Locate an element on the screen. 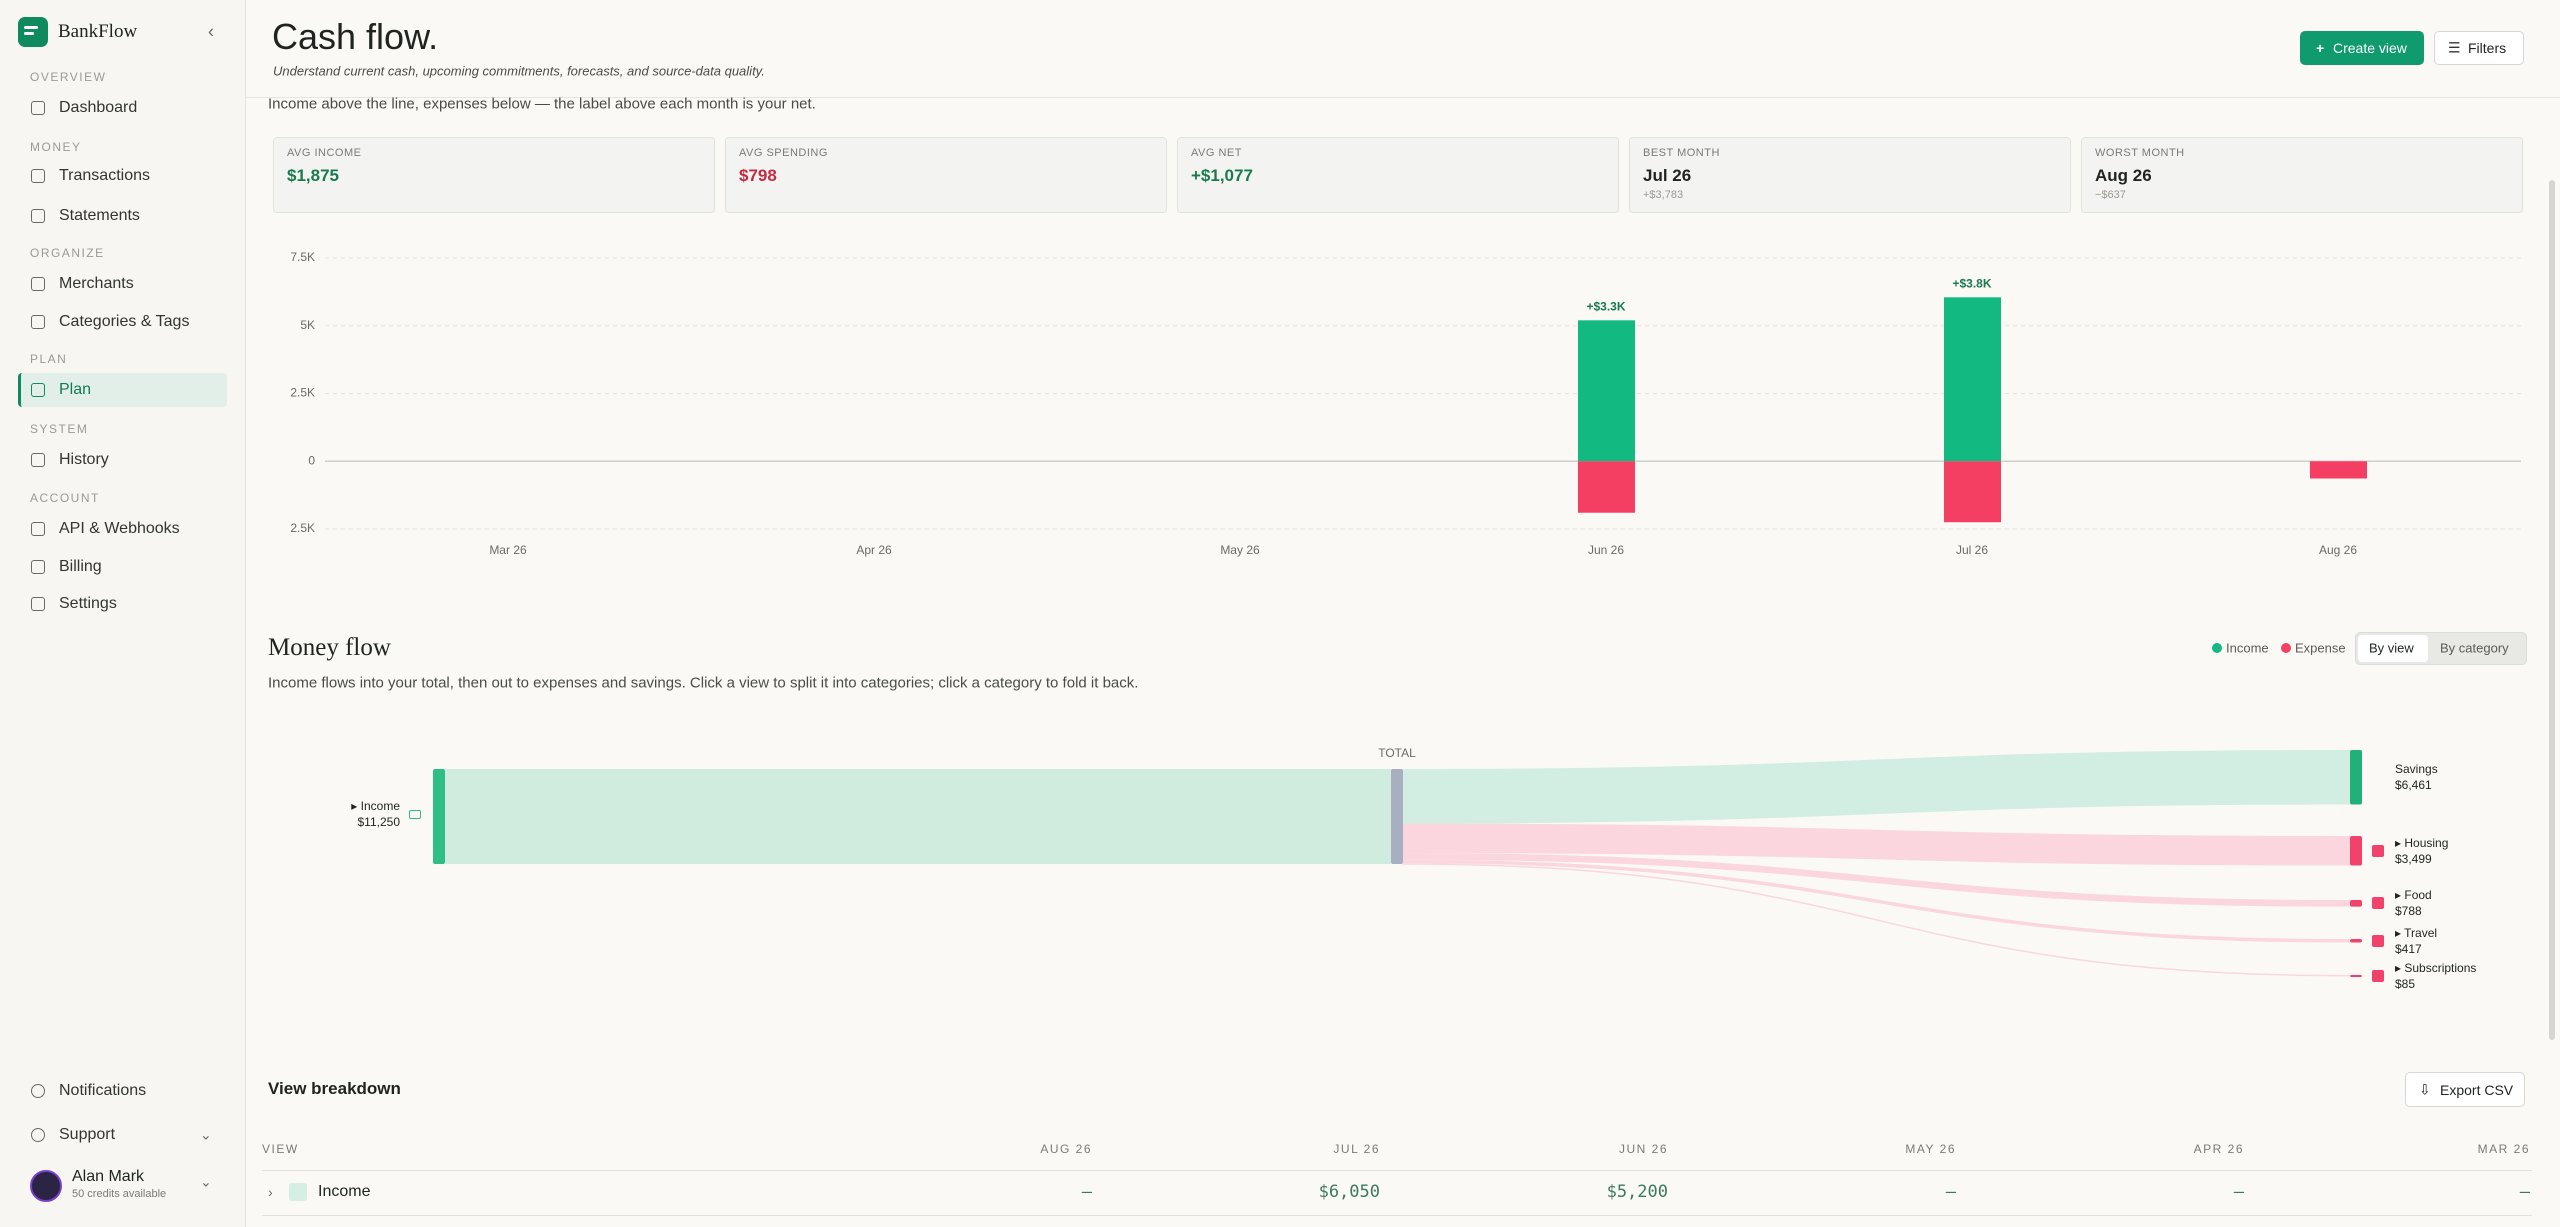  total-label: TOTAL is located at coordinates (1397, 753).